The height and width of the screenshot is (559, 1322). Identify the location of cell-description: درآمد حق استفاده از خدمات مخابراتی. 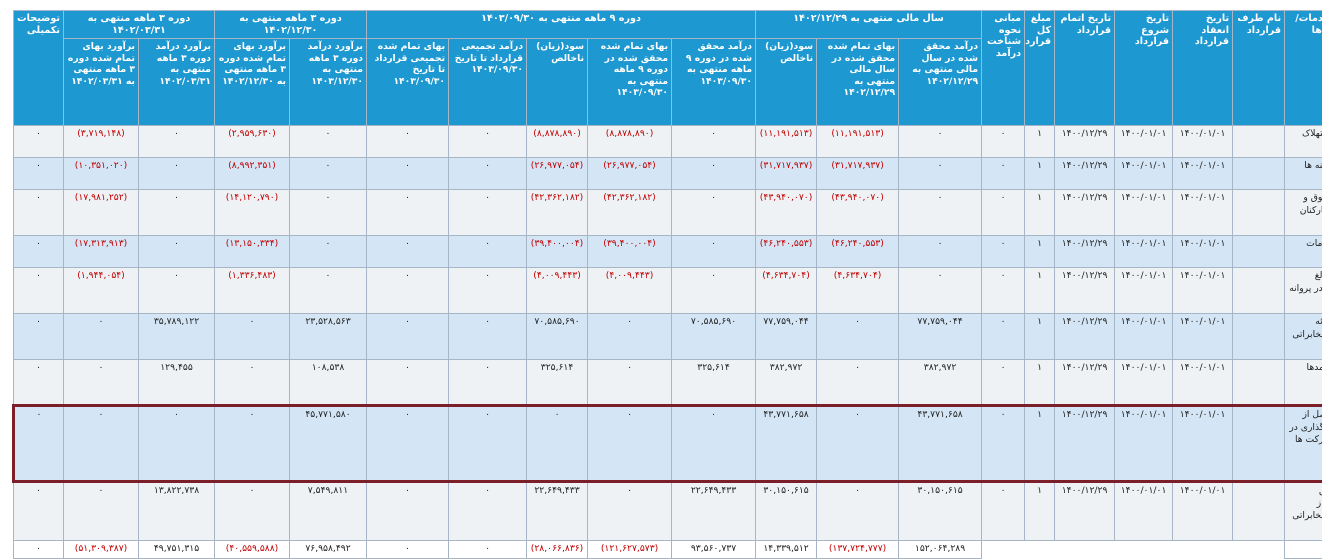
(1303, 511).